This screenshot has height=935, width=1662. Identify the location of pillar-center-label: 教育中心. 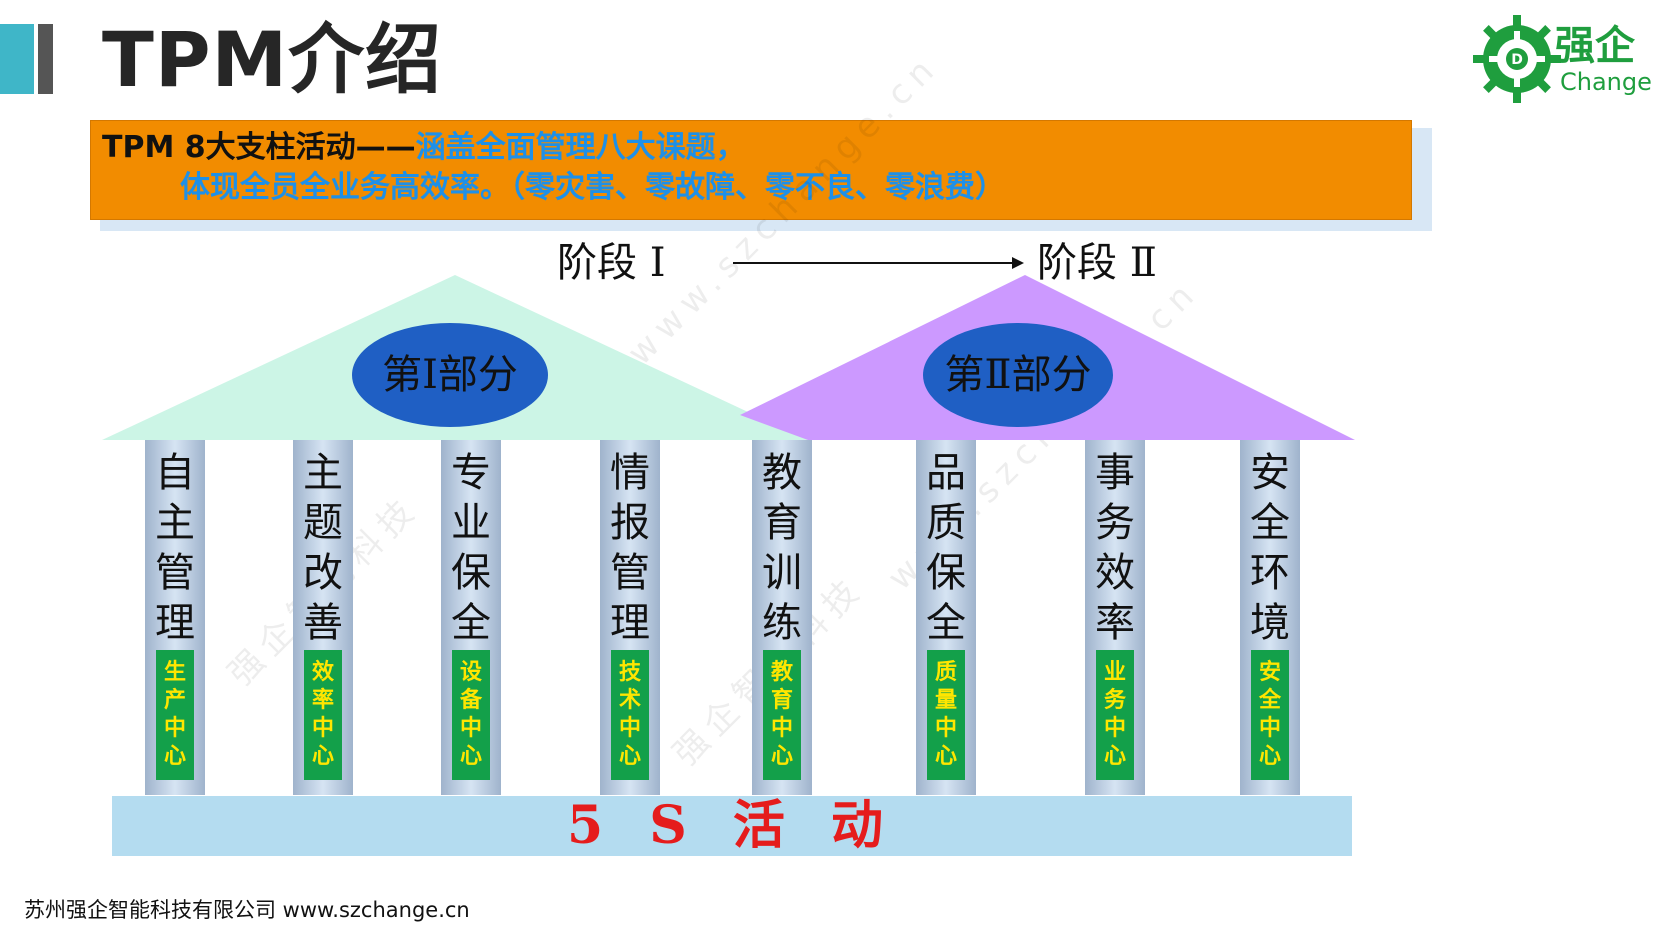
(781, 714).